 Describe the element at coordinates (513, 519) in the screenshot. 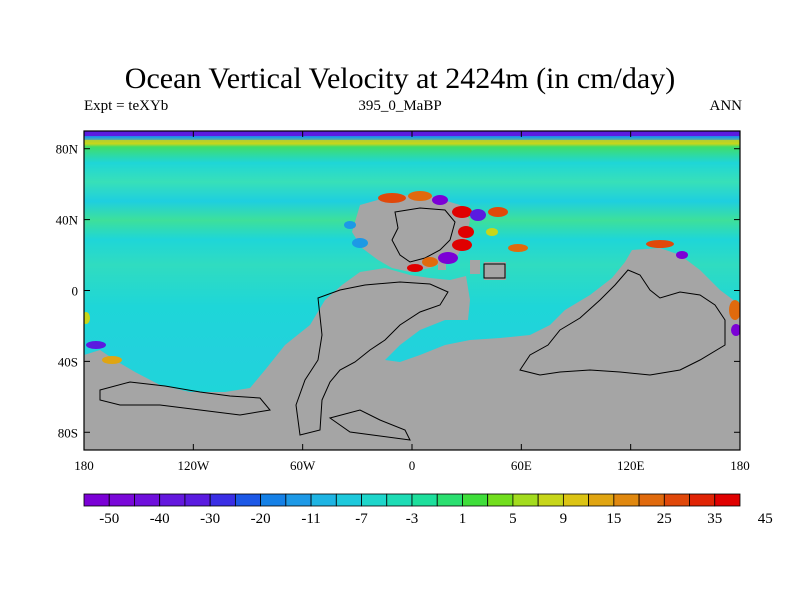

I see `colorbar-label: 5` at that location.